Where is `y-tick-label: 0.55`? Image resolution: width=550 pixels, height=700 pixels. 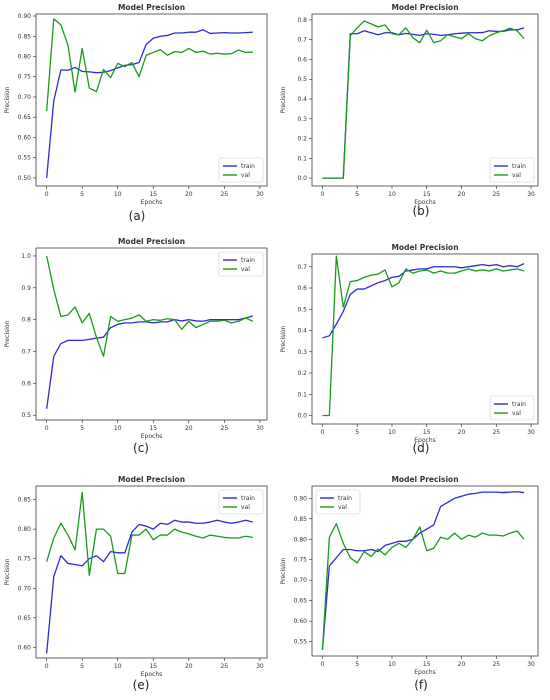 y-tick-label: 0.55 is located at coordinates (301, 642).